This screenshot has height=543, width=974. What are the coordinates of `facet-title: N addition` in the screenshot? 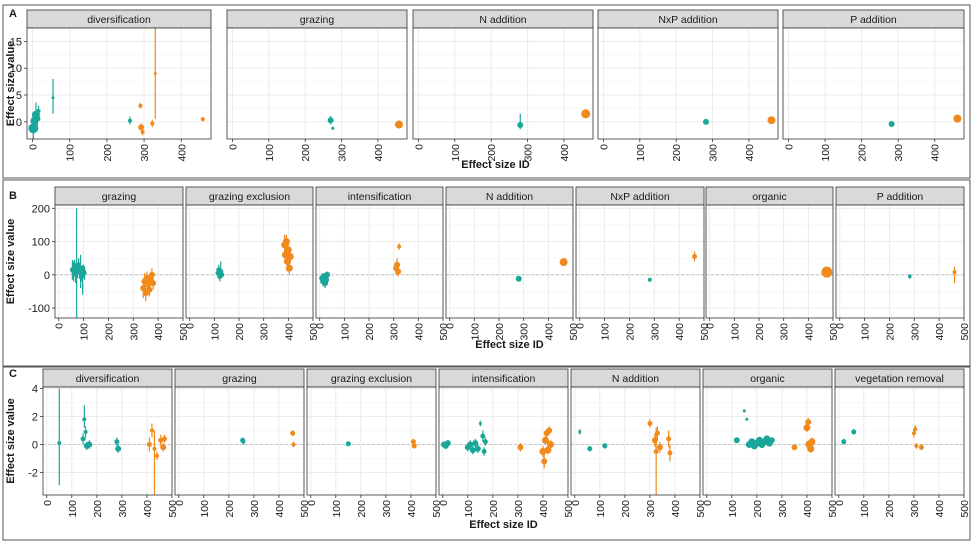 It's located at (502, 20).